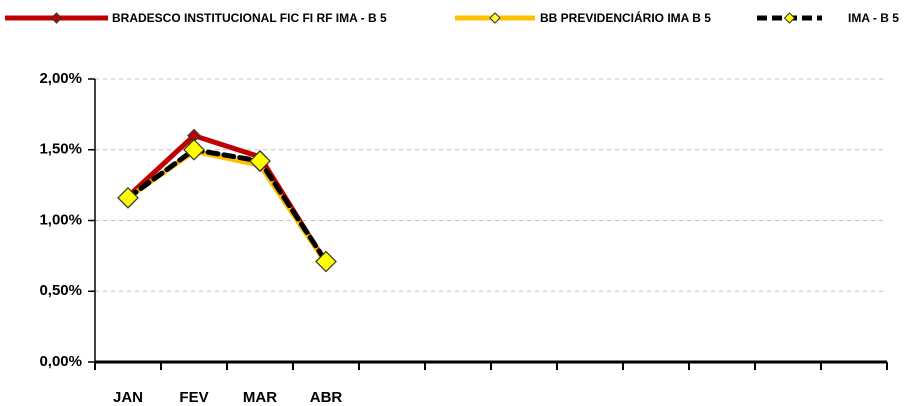 The width and height of the screenshot is (917, 406). Describe the element at coordinates (60, 78) in the screenshot. I see `y-tick-label: 2,00%` at that location.